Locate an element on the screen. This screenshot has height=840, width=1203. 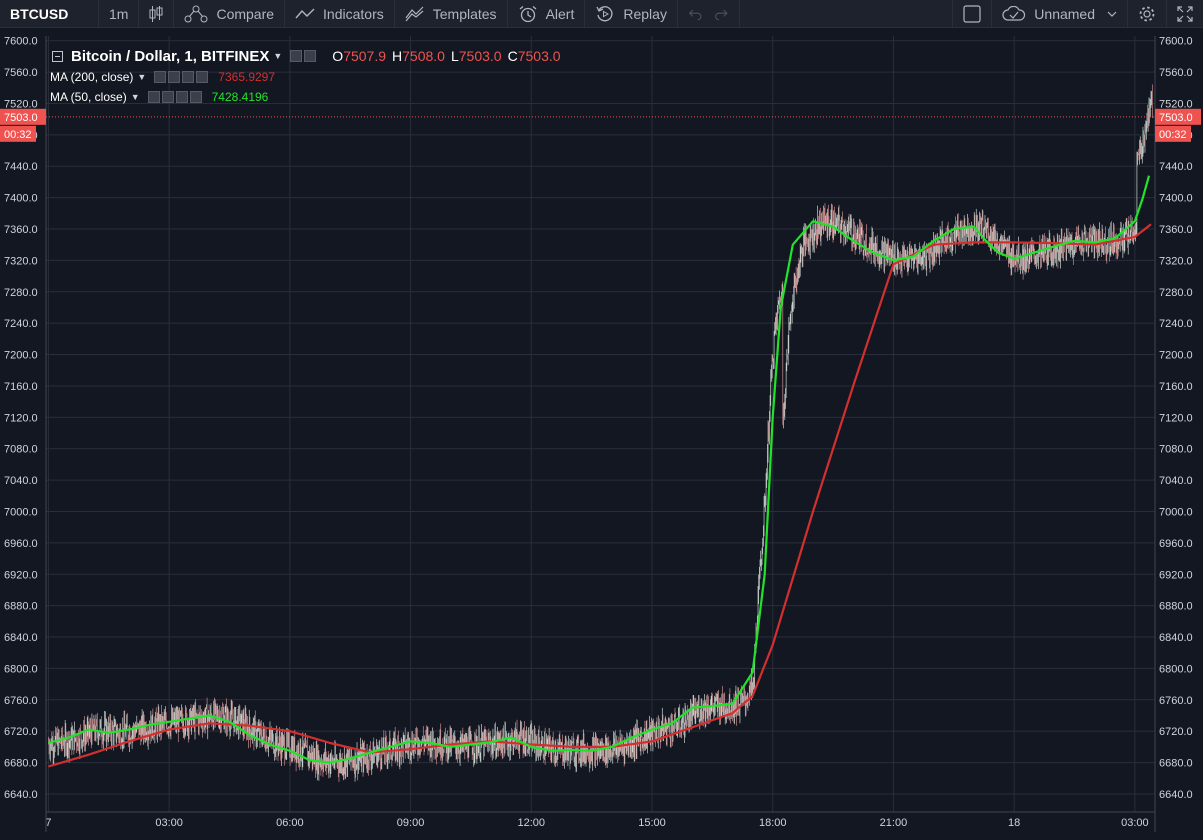
ma200-visibility-icon is located at coordinates (160, 77).